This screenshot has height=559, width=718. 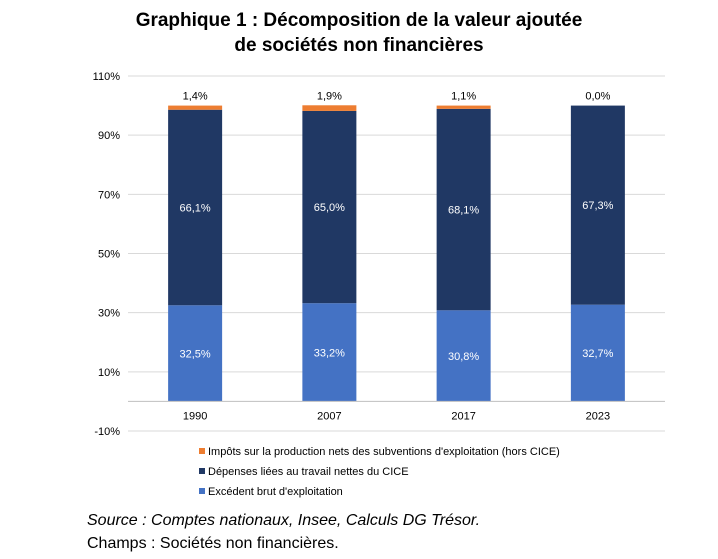 I want to click on data-label: 65,0%, so click(x=329, y=208).